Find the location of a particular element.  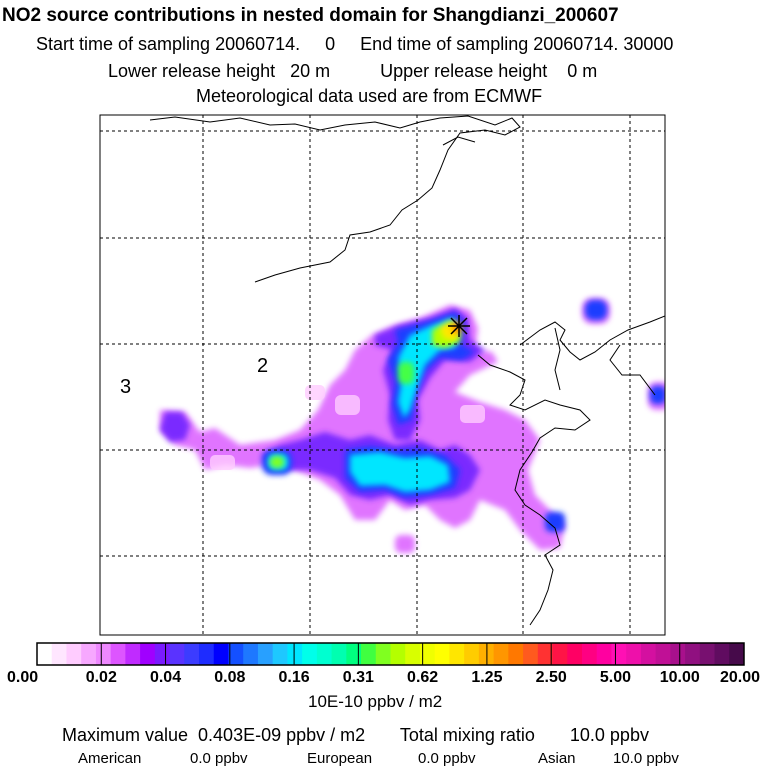

colorbar-tick-label: 5.00 is located at coordinates (615, 677).